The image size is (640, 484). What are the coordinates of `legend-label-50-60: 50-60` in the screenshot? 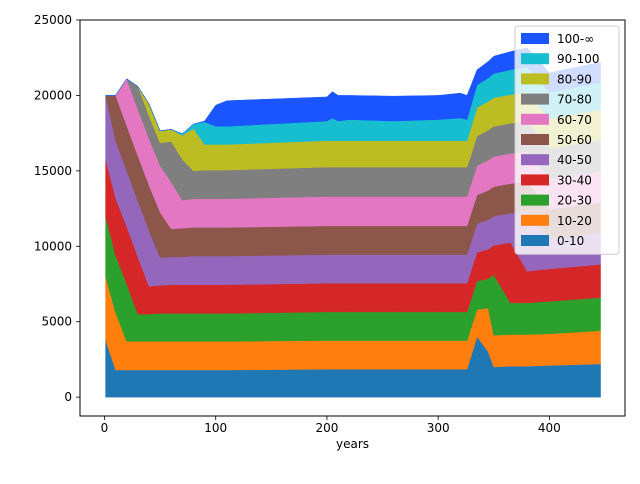 It's located at (574, 140).